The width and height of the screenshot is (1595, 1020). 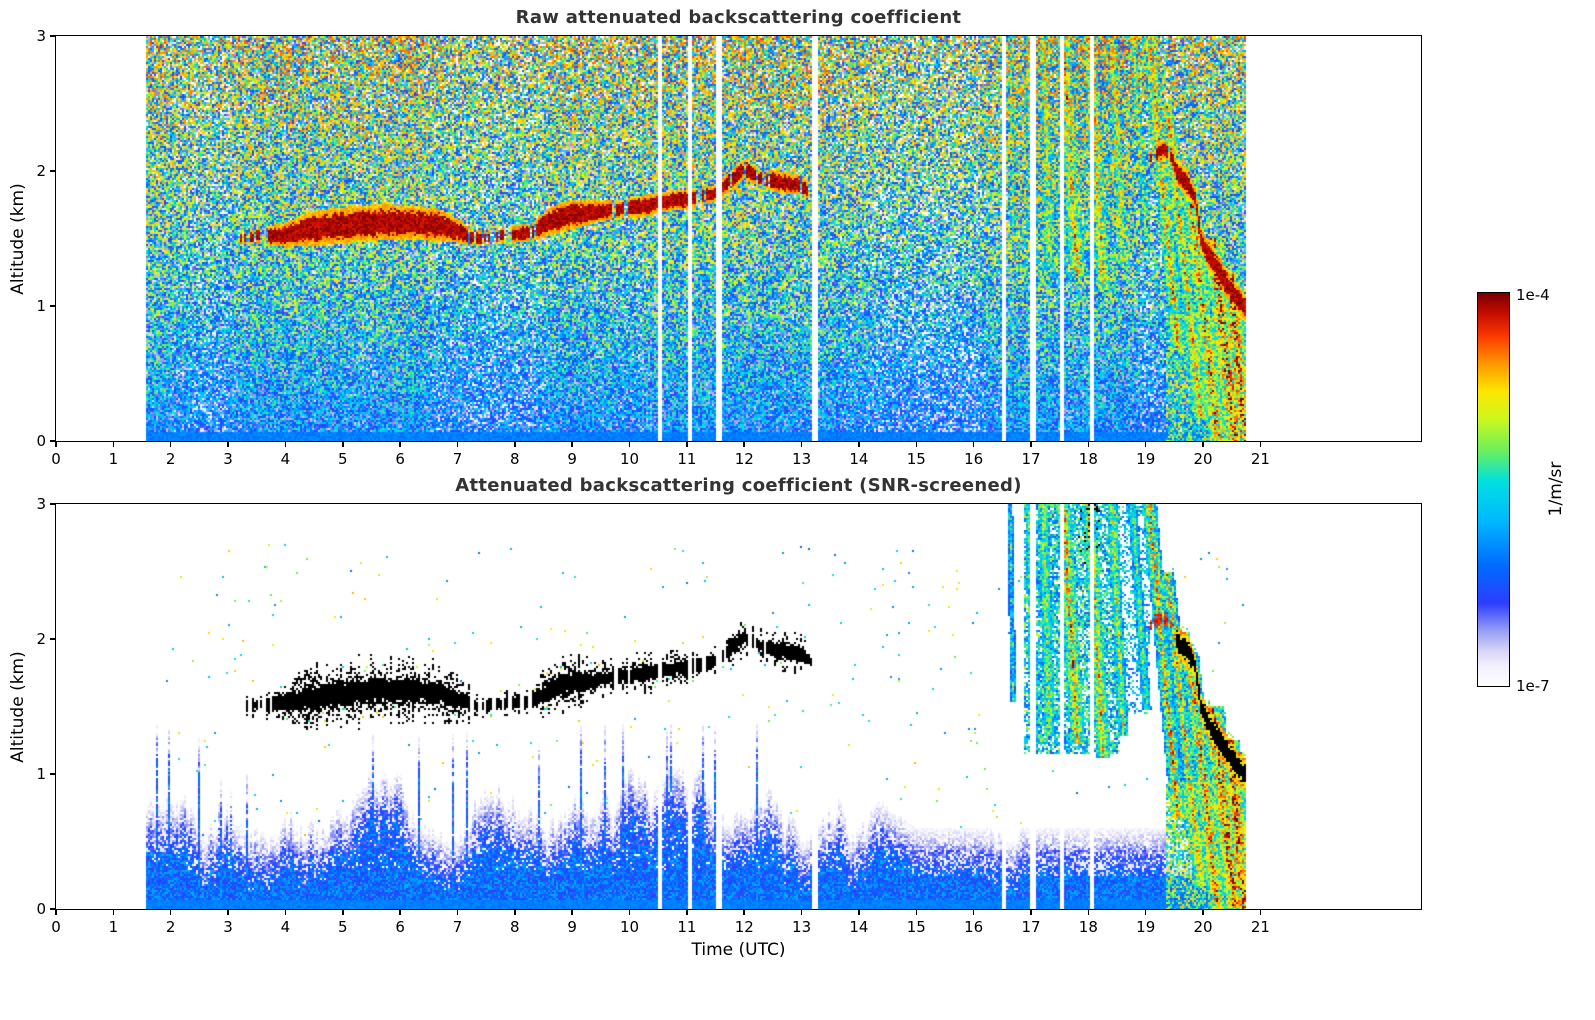 What do you see at coordinates (1533, 686) in the screenshot?
I see `colorbar-min-label: 1e-7` at bounding box center [1533, 686].